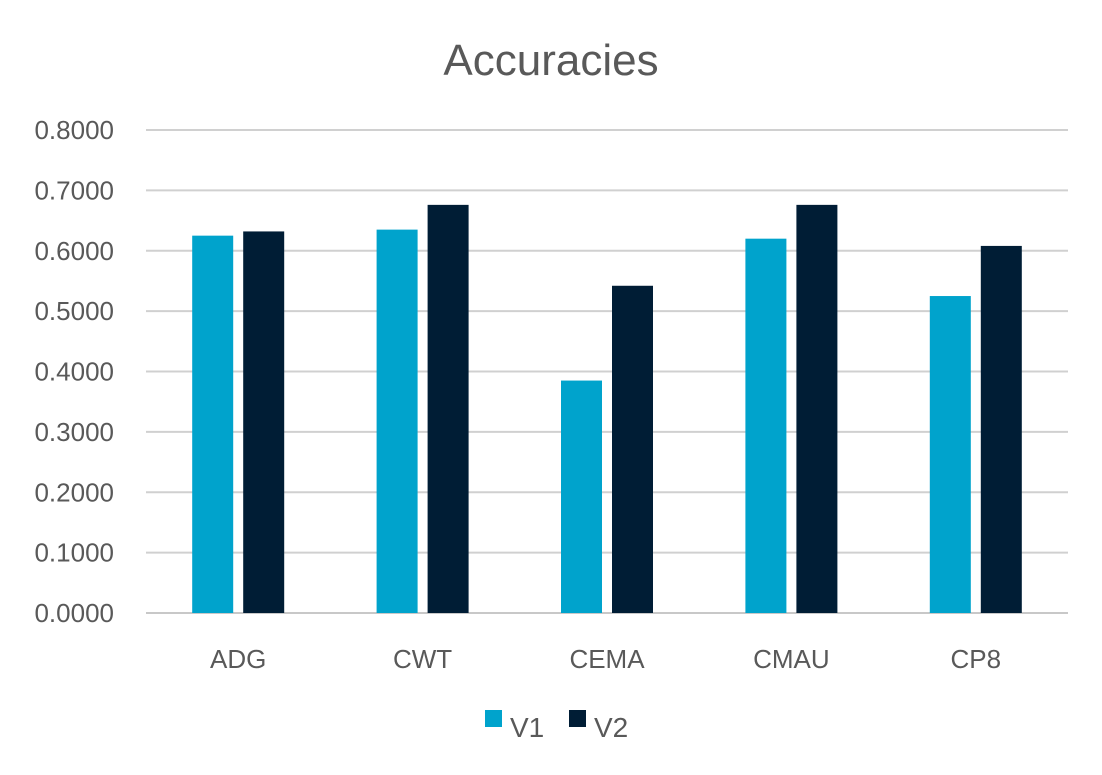 The height and width of the screenshot is (775, 1102). What do you see at coordinates (238, 659) in the screenshot?
I see `x-category-label: ADG` at bounding box center [238, 659].